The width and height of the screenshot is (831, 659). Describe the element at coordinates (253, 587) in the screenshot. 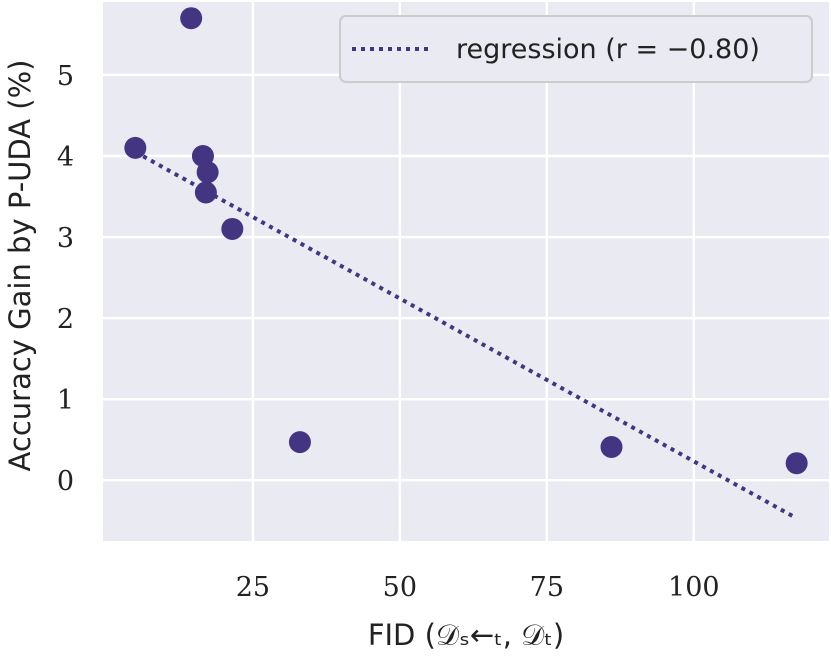

I see `x-tick-label: 25` at that location.